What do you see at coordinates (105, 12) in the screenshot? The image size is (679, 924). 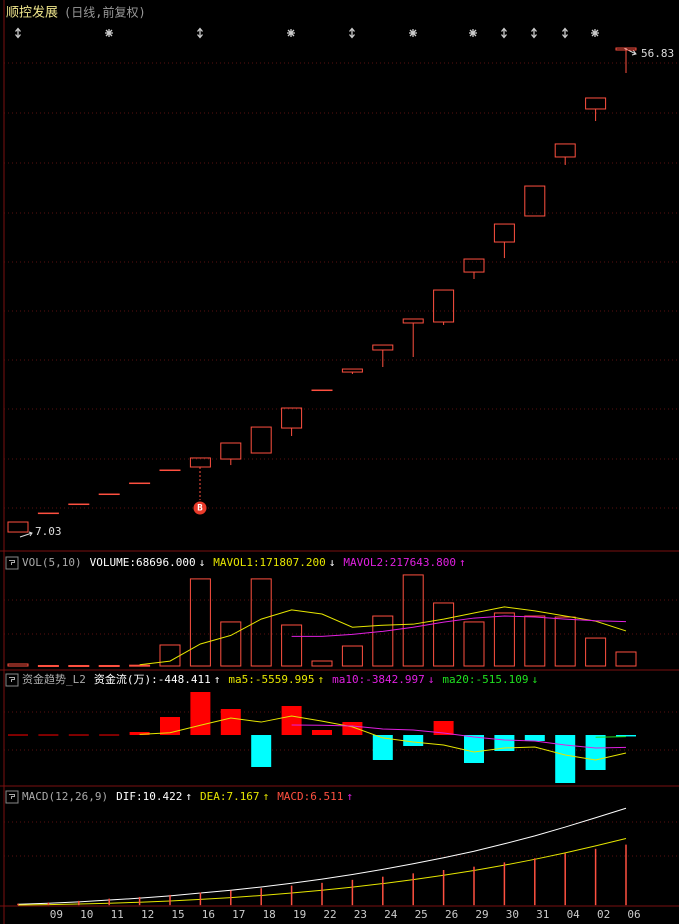 I see `stock-subtitle: (日线,前复权)` at bounding box center [105, 12].